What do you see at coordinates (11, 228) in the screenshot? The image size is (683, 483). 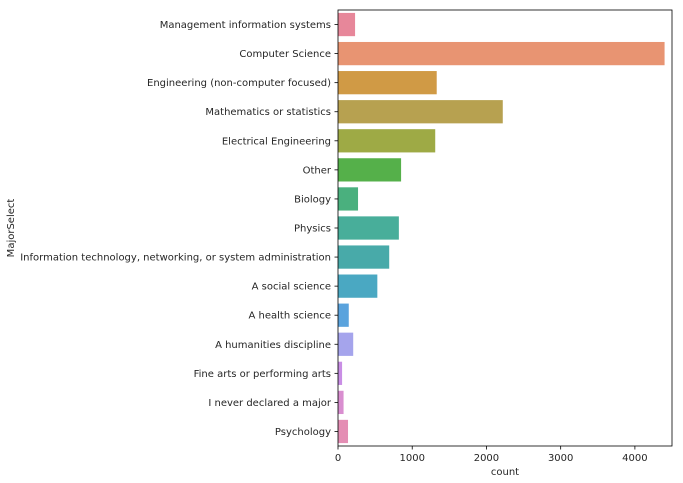 I see `y-axis-label: MajorSelect` at bounding box center [11, 228].